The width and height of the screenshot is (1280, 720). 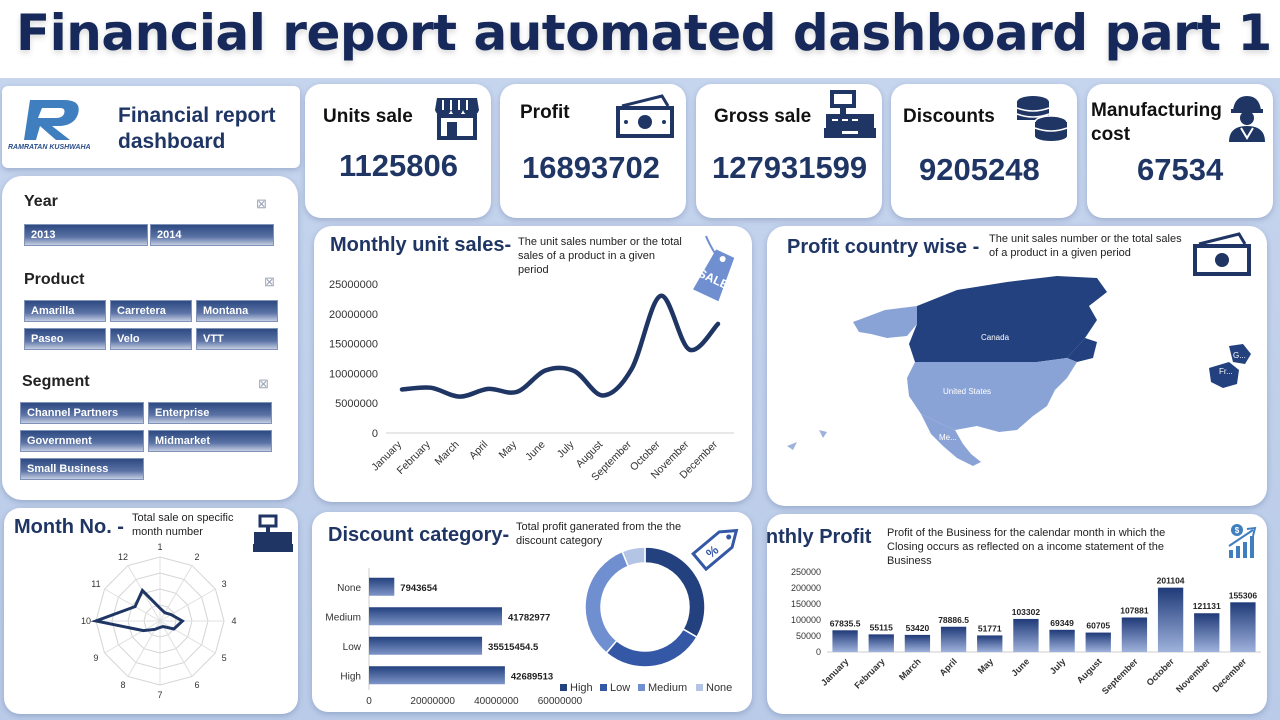 What do you see at coordinates (951, 440) in the screenshot?
I see `mexico-shape` at bounding box center [951, 440].